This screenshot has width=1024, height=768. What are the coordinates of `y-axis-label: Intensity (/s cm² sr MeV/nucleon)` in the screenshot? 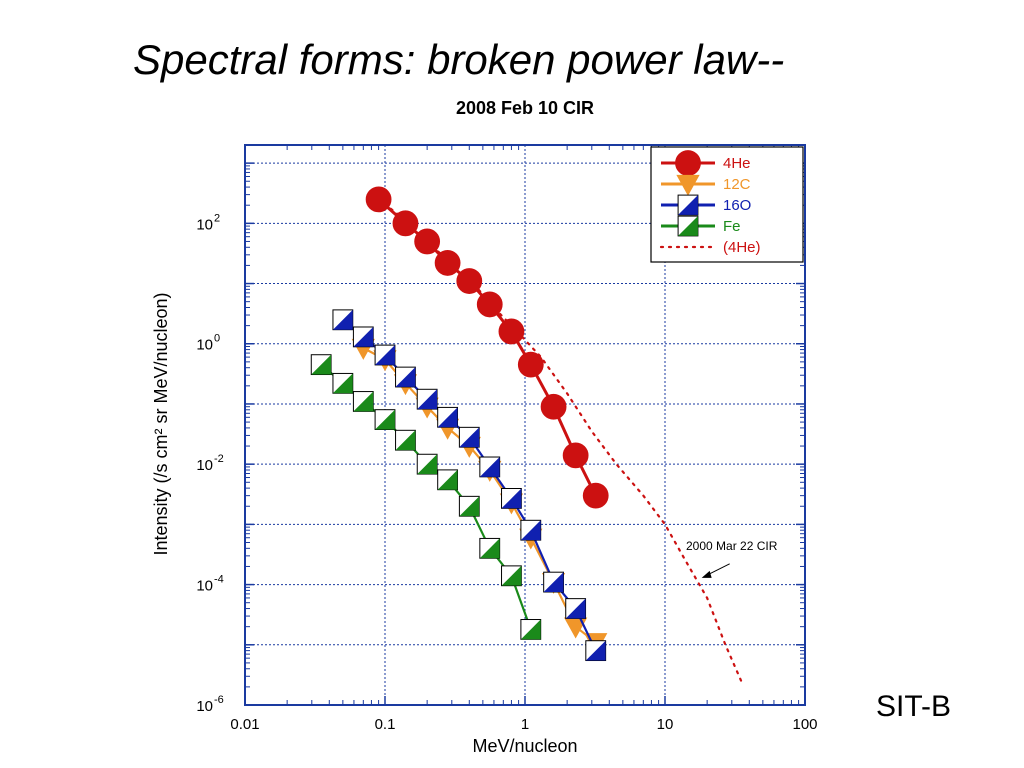 It's located at (161, 423).